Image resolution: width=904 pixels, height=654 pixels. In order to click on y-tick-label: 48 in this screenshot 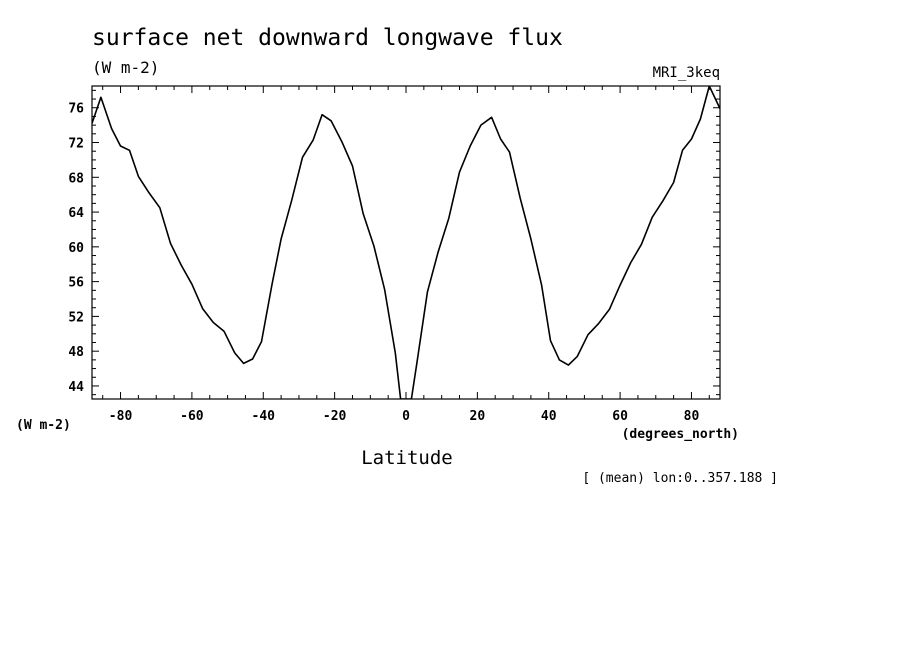, I will do `click(76, 352)`.